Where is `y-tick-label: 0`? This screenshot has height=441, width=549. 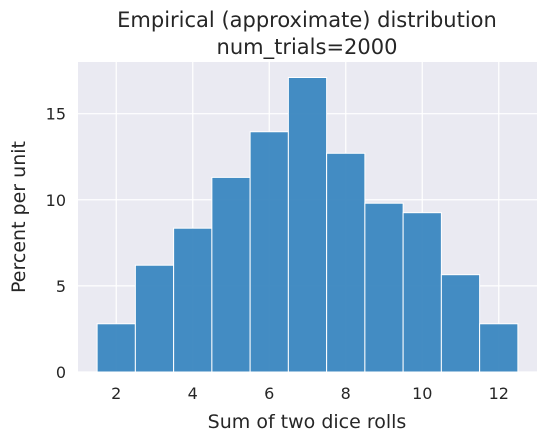 y-tick-label: 0 is located at coordinates (61, 372).